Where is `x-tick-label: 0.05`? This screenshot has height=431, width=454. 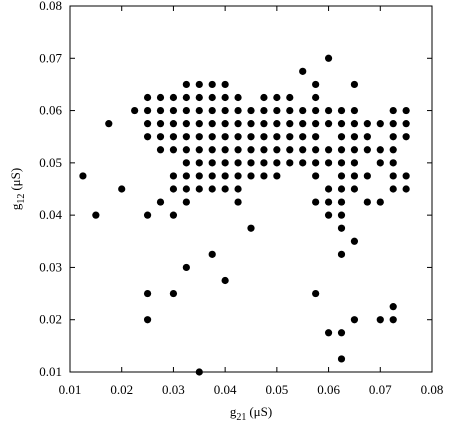 x-tick-label: 0.05 is located at coordinates (276, 389).